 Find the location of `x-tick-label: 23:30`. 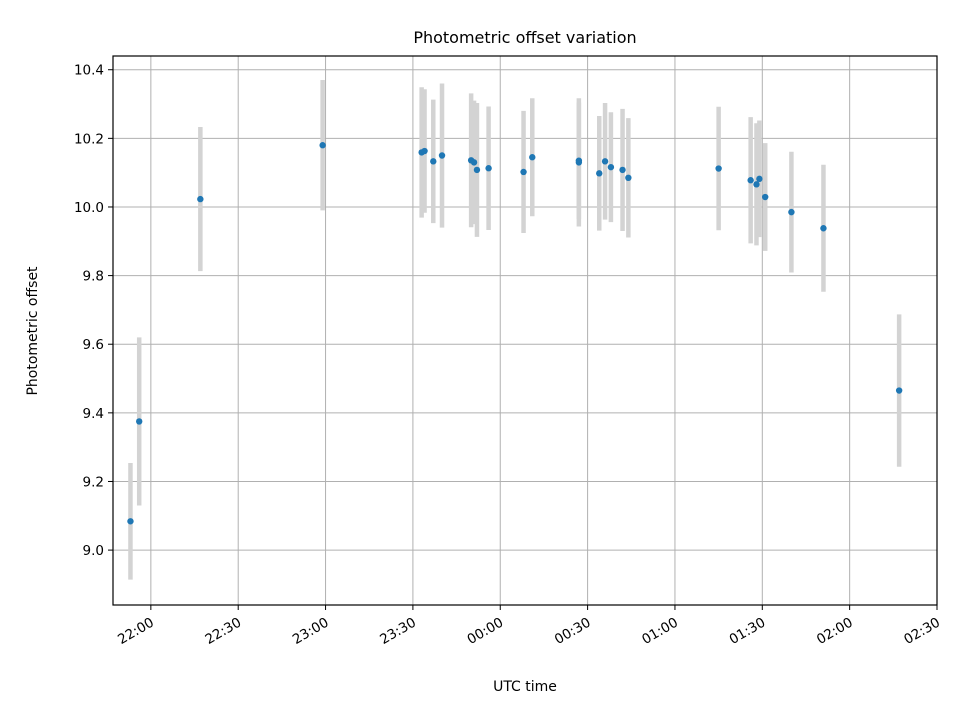

x-tick-label: 23:30 is located at coordinates (398, 631).